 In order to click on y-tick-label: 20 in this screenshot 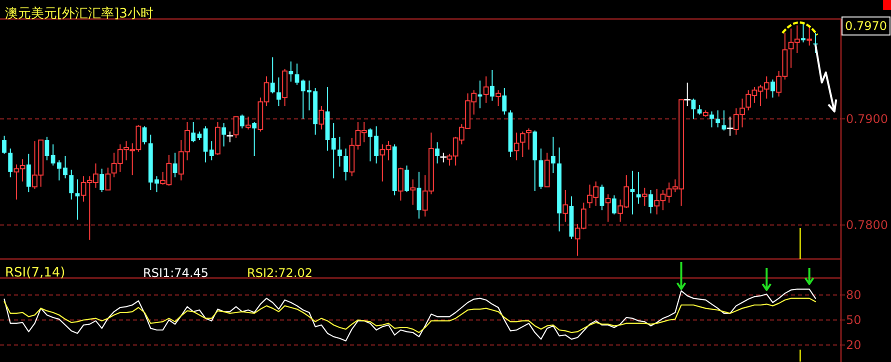, I will do `click(854, 345)`.